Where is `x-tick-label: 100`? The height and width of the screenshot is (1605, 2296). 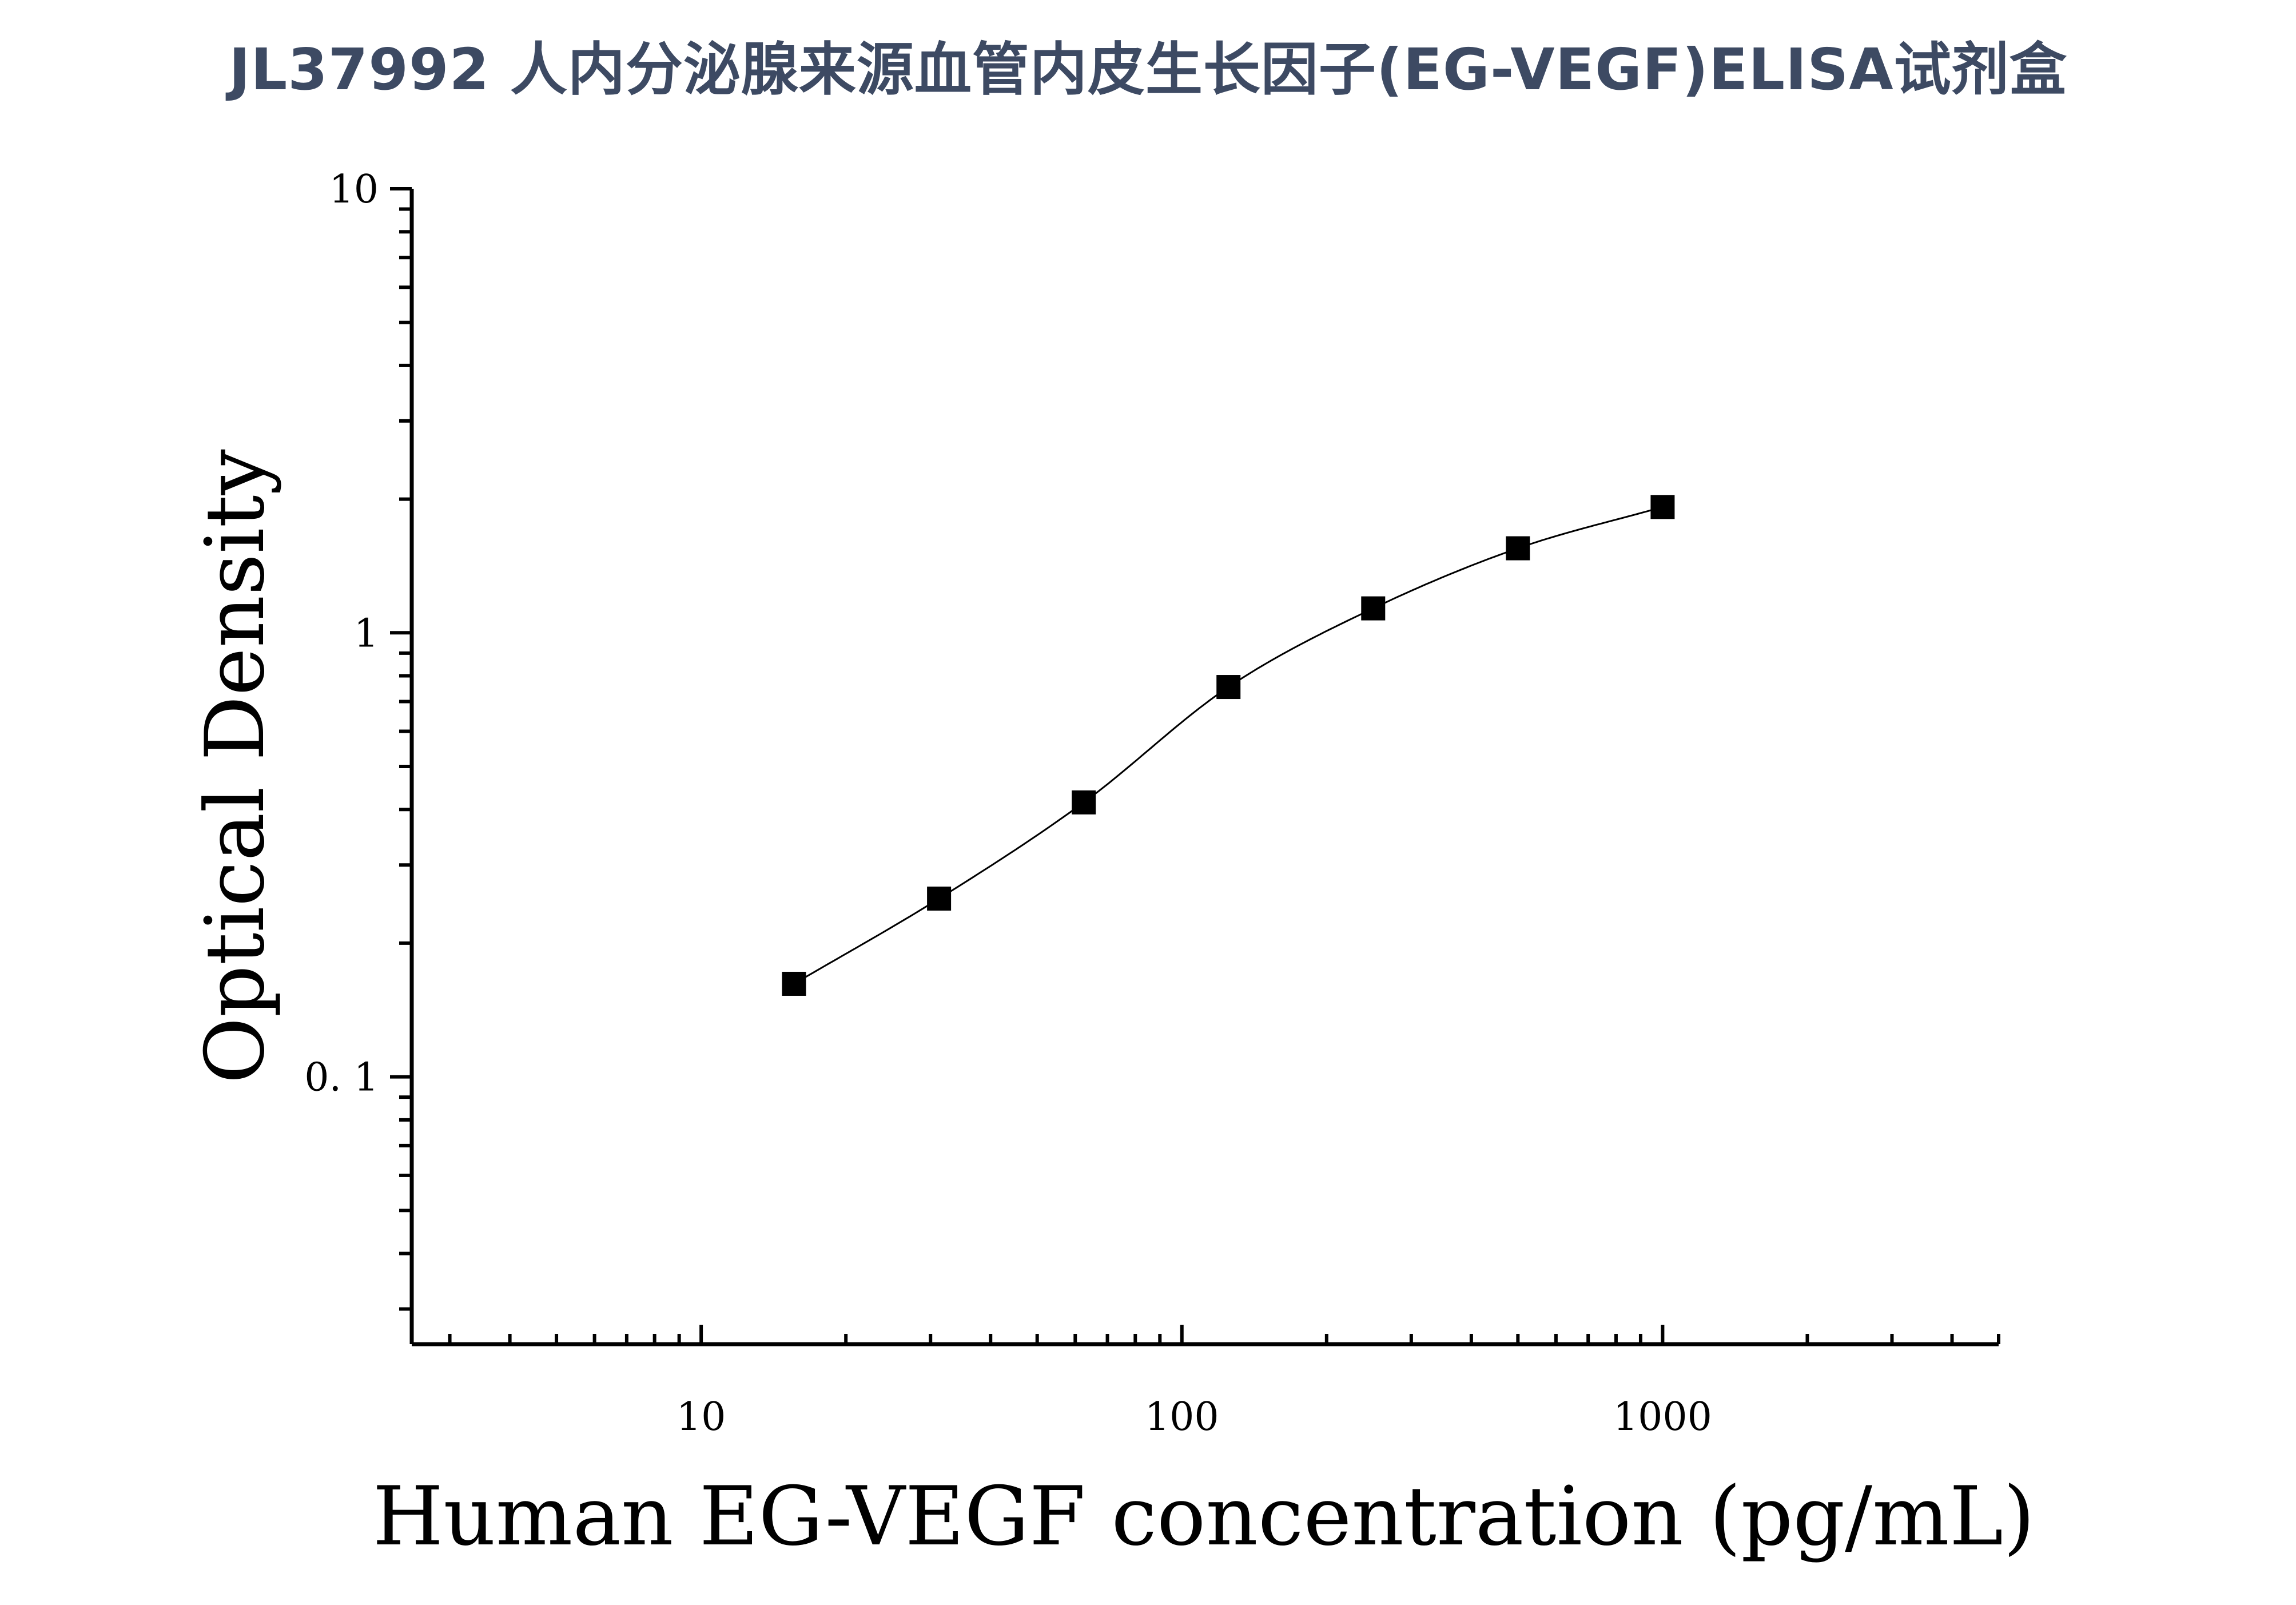
x-tick-label: 100 is located at coordinates (1182, 1417).